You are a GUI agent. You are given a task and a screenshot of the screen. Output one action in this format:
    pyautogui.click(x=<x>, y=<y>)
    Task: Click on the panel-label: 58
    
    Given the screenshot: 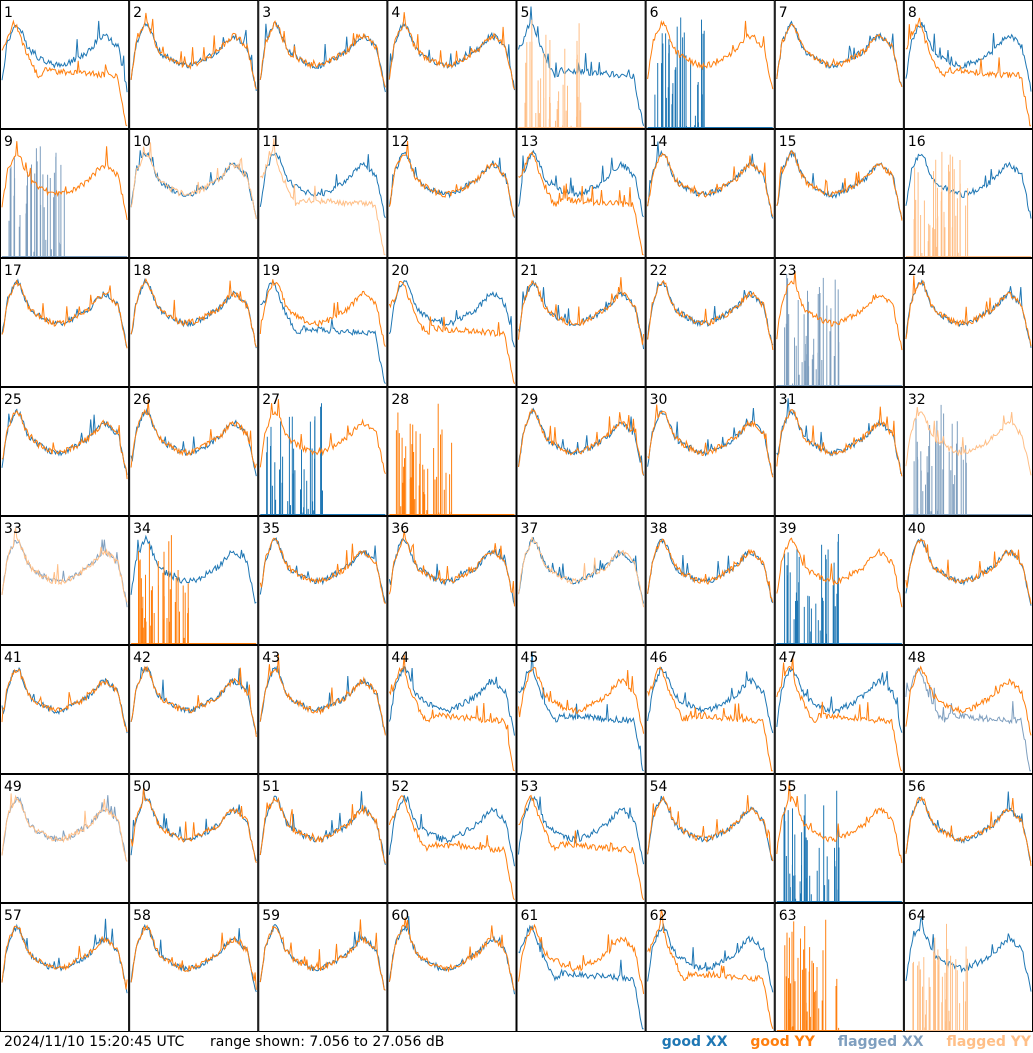 What is the action you would take?
    pyautogui.click(x=142, y=916)
    